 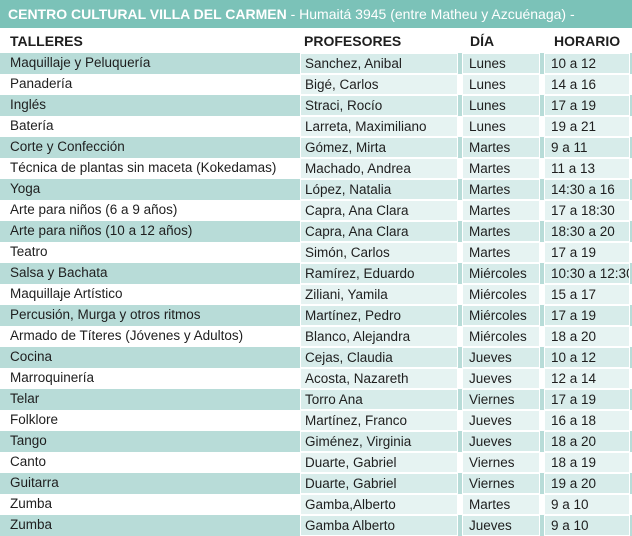 What do you see at coordinates (587, 41) in the screenshot?
I see `header-horario: HORARIO` at bounding box center [587, 41].